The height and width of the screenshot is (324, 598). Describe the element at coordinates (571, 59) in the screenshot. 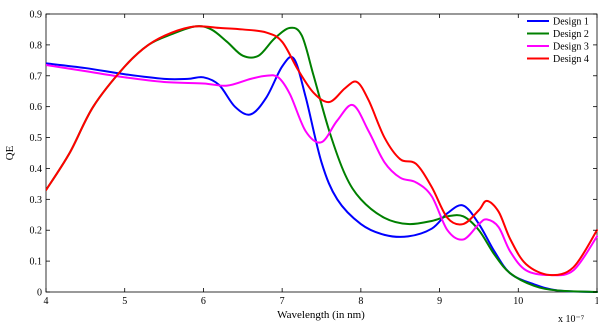

I see `legend-label-design-4: Design 4` at that location.